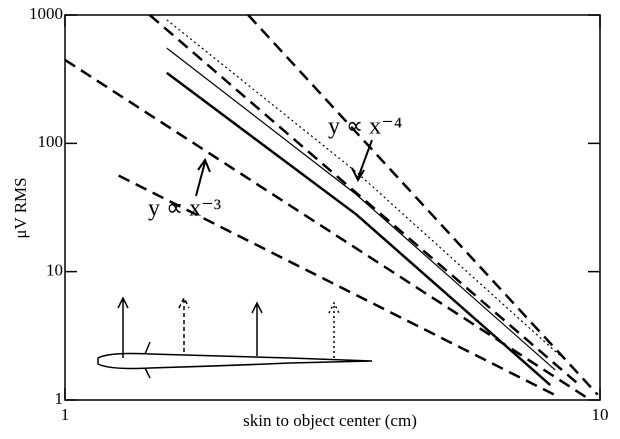 The height and width of the screenshot is (439, 620). What do you see at coordinates (59, 398) in the screenshot?
I see `y-tick-label: 1` at bounding box center [59, 398].